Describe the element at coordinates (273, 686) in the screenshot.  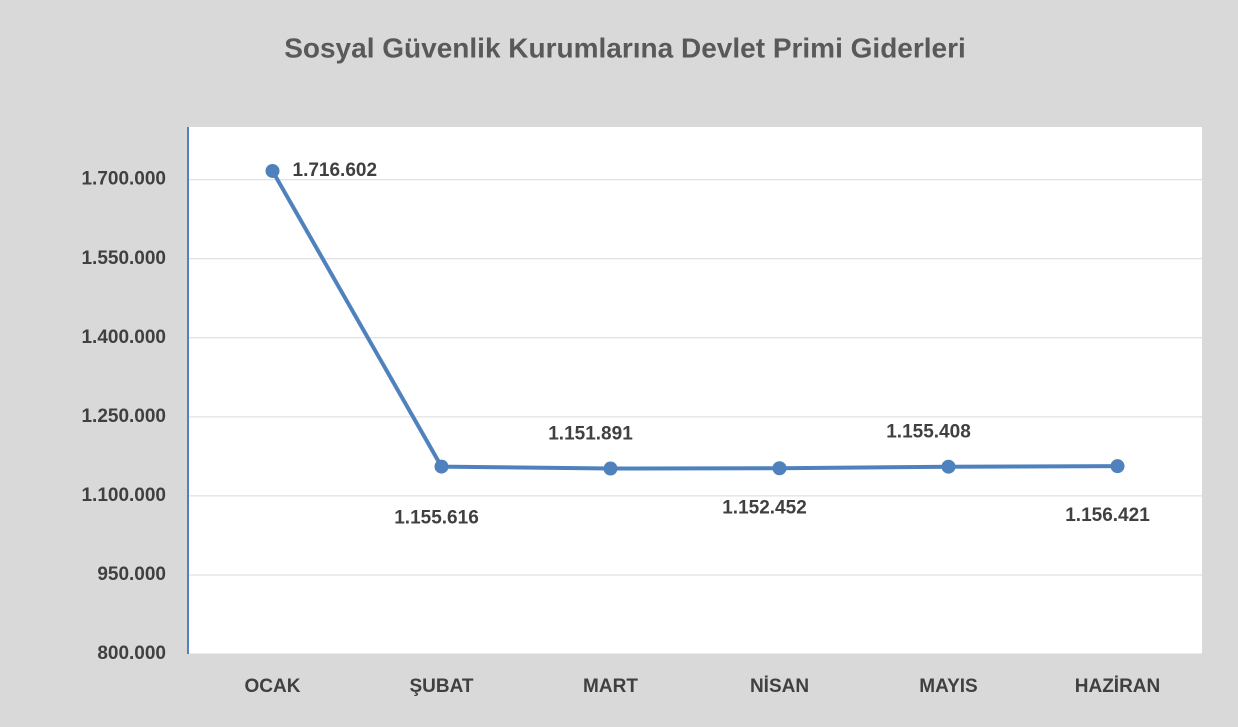
I see `x-tick-label: OCAK` at that location.